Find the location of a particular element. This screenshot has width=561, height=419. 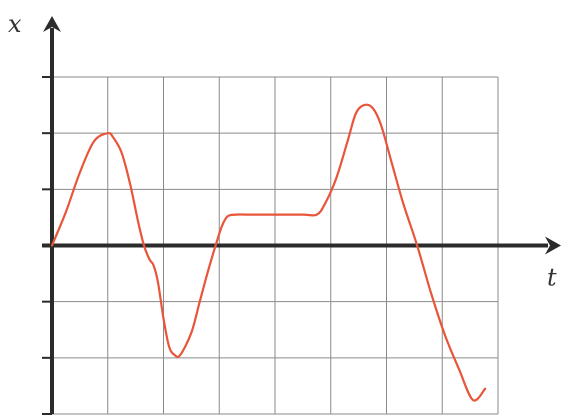

y-axis-ticks is located at coordinates (47, 245).